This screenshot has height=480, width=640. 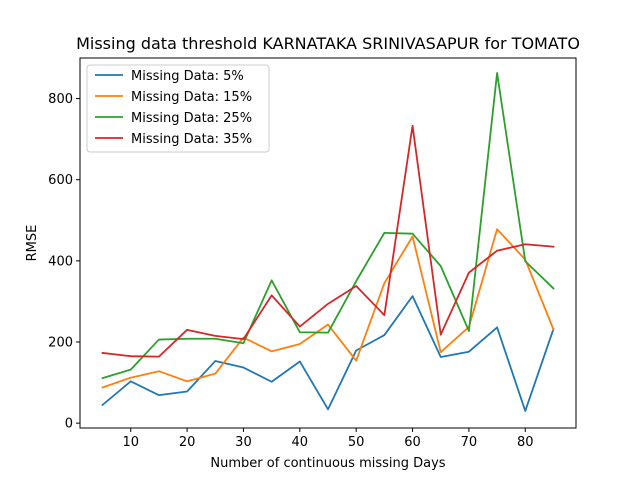 What do you see at coordinates (328, 439) in the screenshot?
I see `x-axis: 10 20 30 40 50 60 70 80` at bounding box center [328, 439].